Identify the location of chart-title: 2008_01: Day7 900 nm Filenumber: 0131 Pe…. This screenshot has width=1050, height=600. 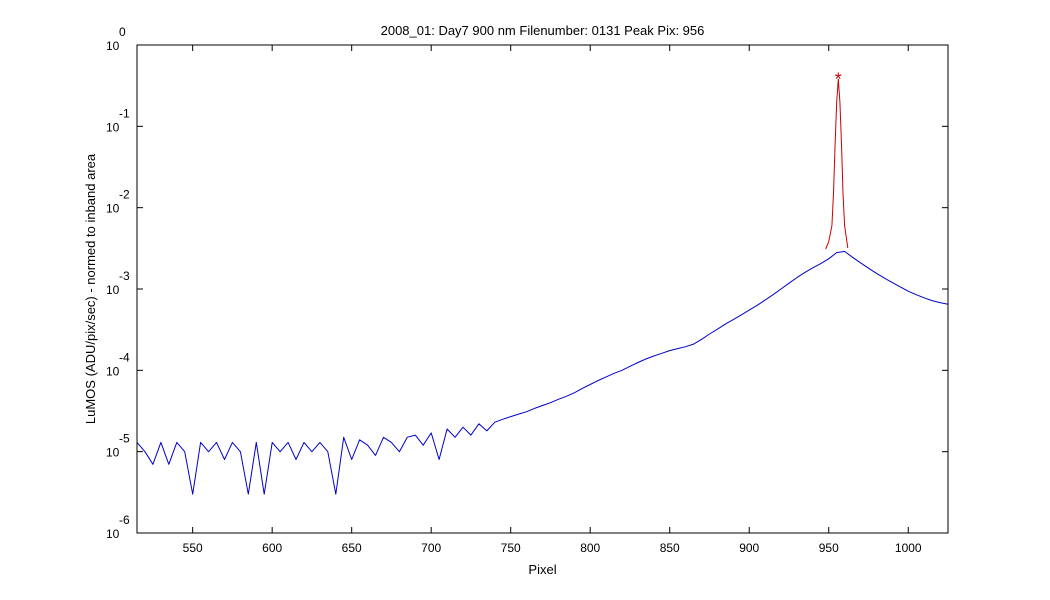
(543, 30).